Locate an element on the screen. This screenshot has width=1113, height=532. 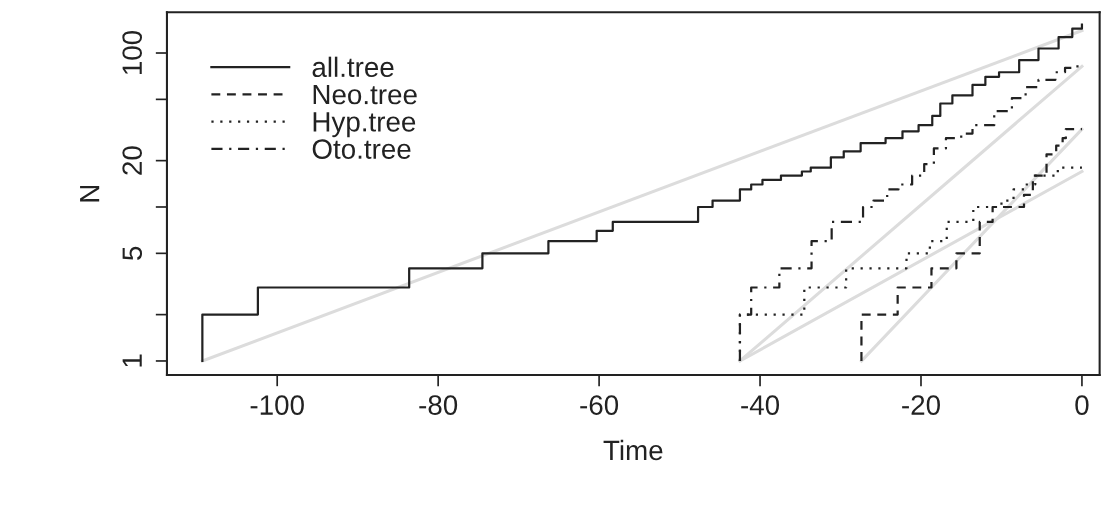
y-tick-label: 1 is located at coordinates (132, 360).